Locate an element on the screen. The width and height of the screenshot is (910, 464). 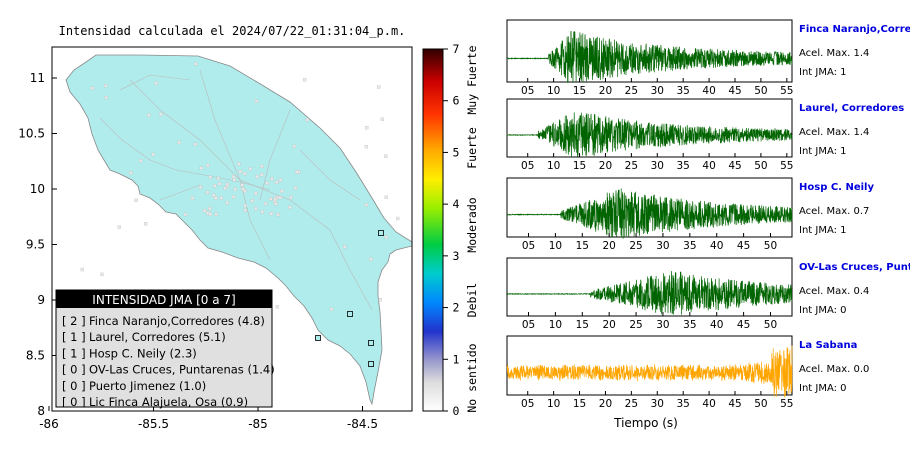
legend-item: [ 0 ] Puerto Jimenez (1.0) is located at coordinates (134, 386).